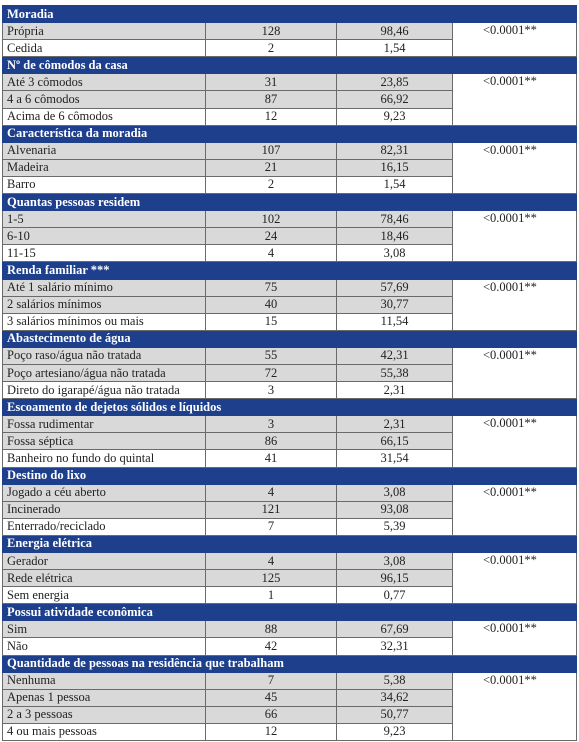  Describe the element at coordinates (104, 219) in the screenshot. I see `row-label: 1-5` at that location.